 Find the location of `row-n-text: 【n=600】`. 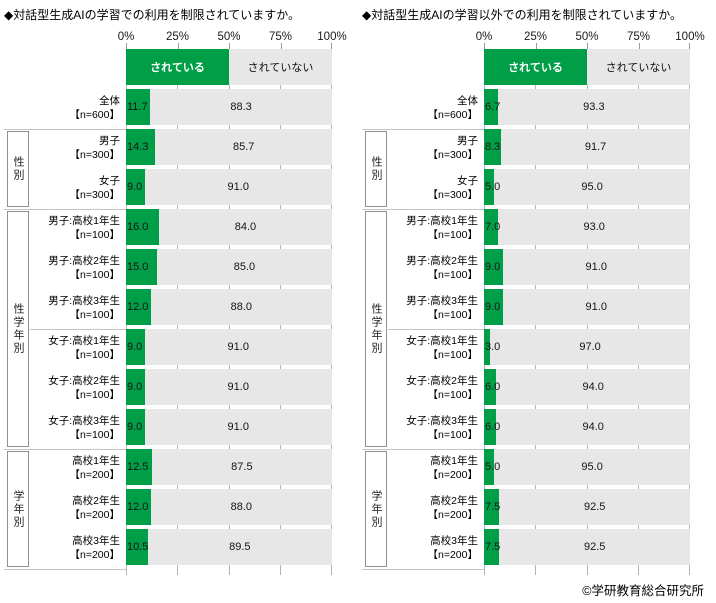

row-n-text: 【n=600】 is located at coordinates (95, 115).